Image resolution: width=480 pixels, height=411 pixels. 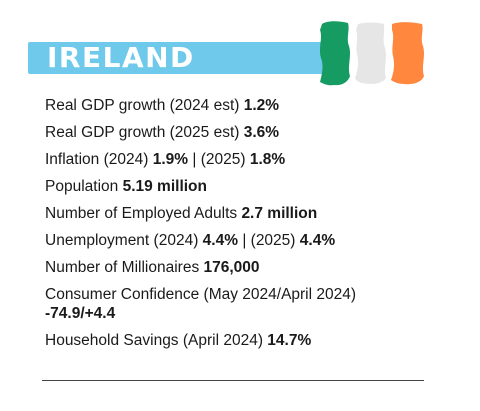 I want to click on stat-unemployment: Unemployment (2024) 4.4% | (2025) 4.4%, so click(x=235, y=240).